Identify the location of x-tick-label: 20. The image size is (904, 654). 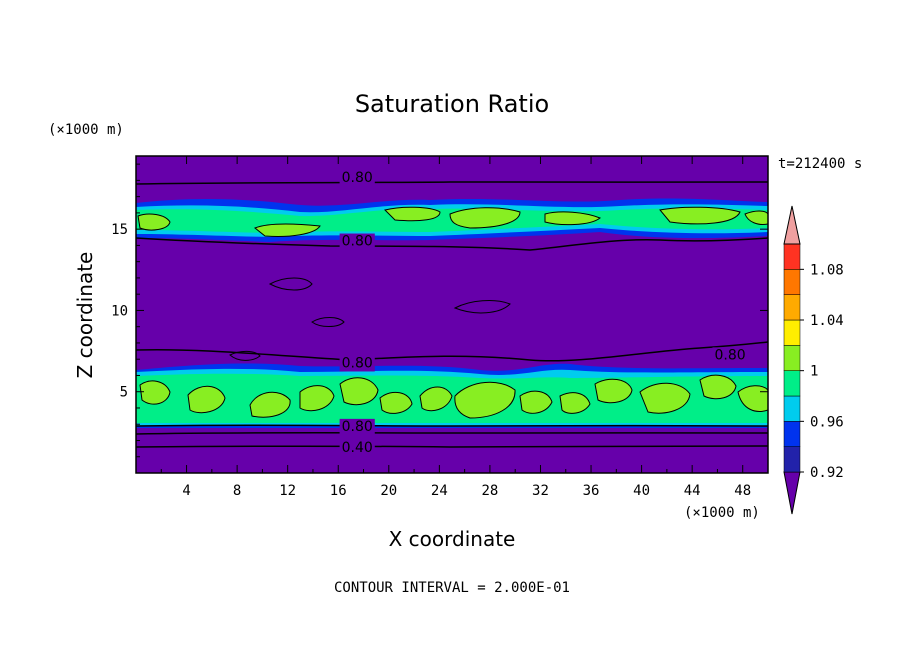
(388, 491).